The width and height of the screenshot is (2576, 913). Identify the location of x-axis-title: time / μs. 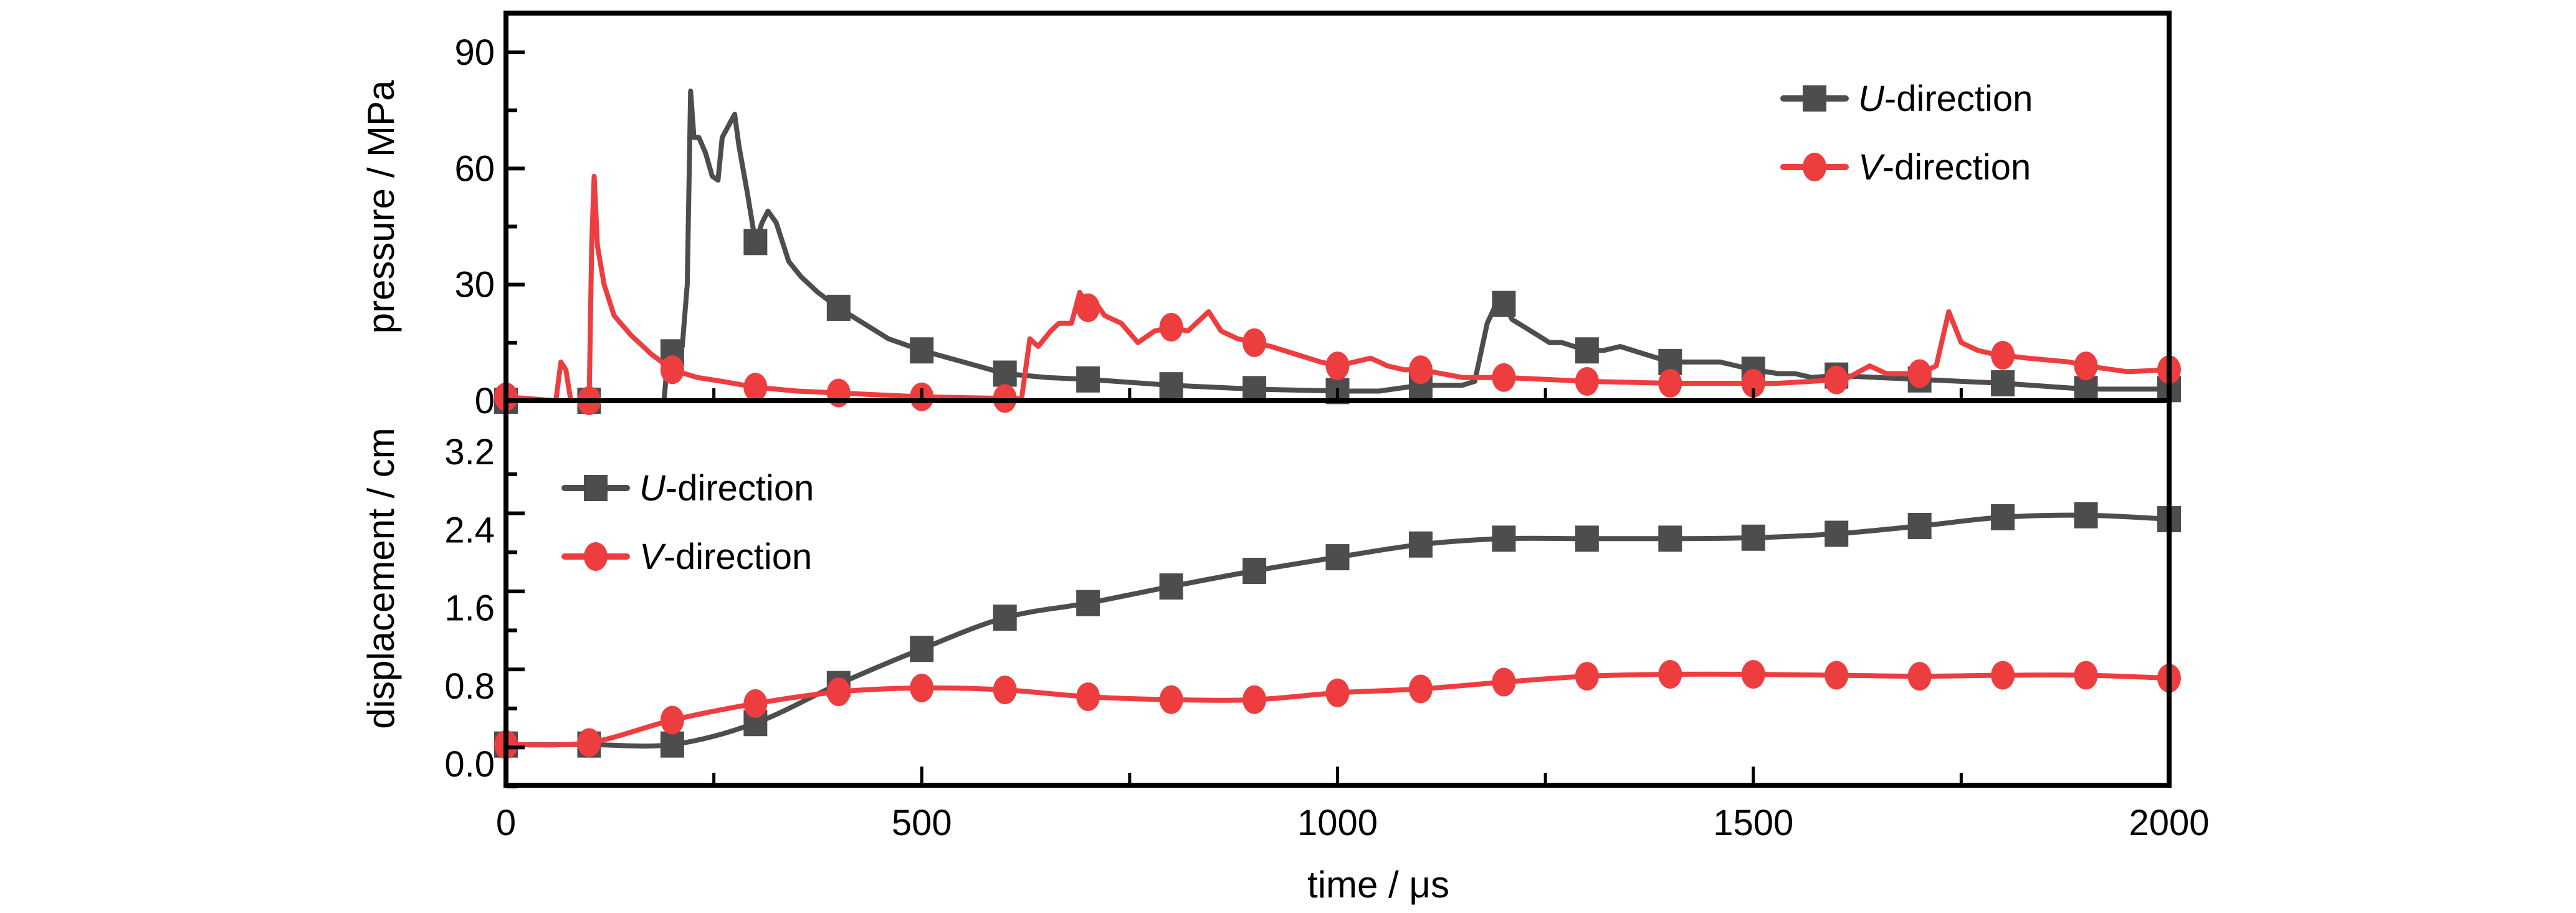
(1378, 885).